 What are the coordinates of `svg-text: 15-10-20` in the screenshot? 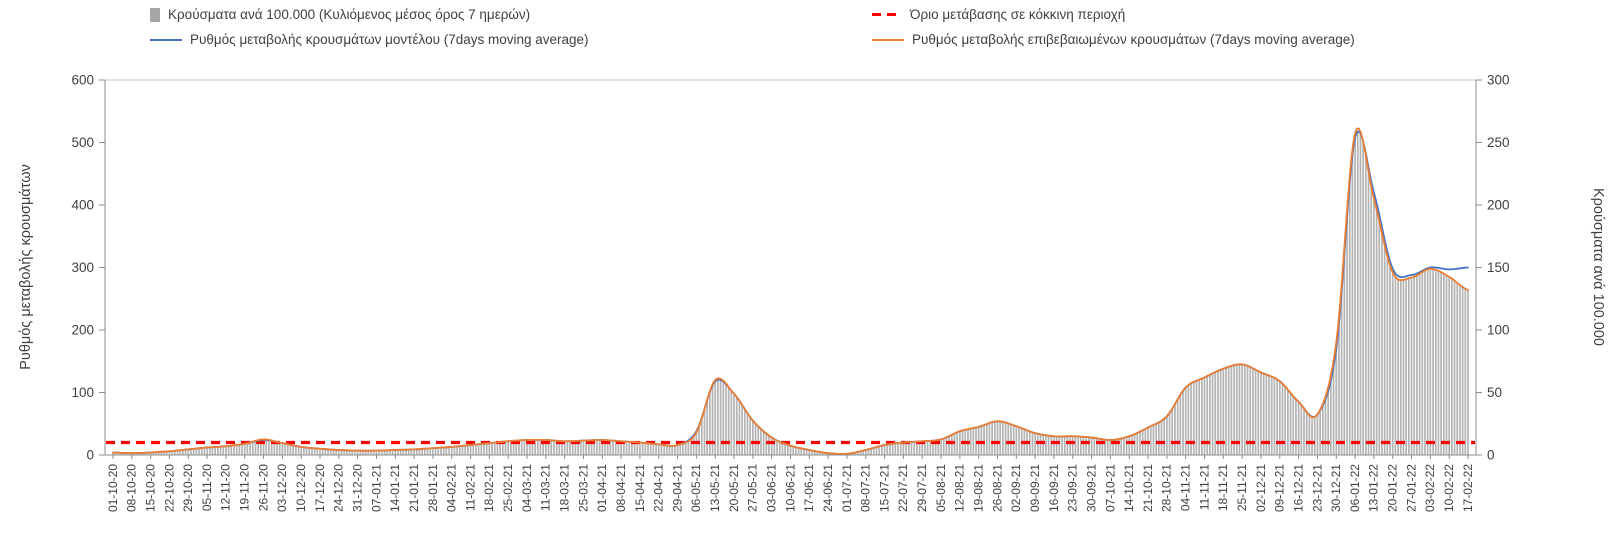 It's located at (150, 488).